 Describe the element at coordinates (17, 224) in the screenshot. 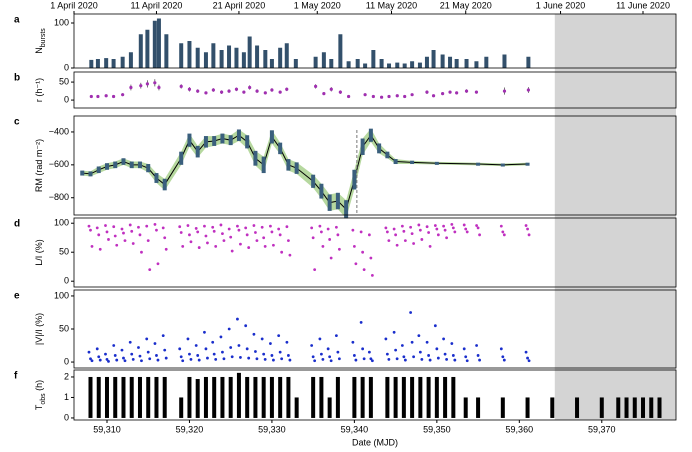

I see `panel-label: d` at that location.